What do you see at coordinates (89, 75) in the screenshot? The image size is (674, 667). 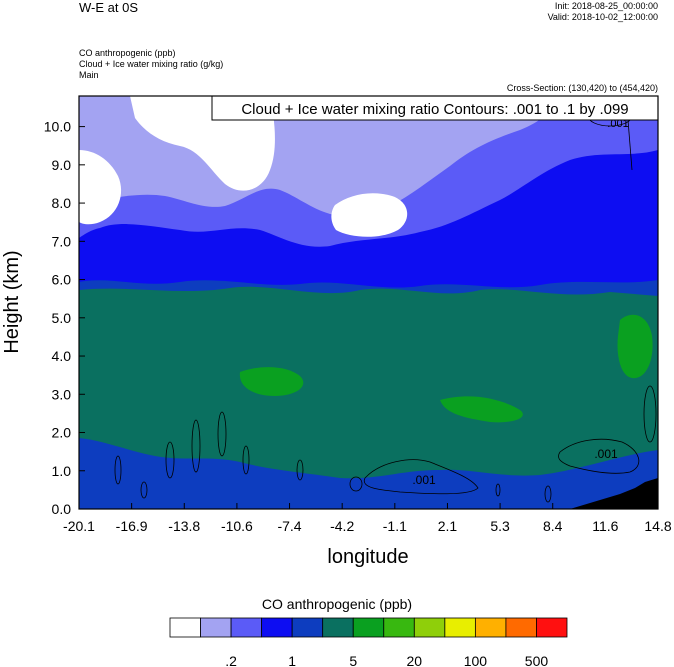 I see `field-name-main: Main` at bounding box center [89, 75].